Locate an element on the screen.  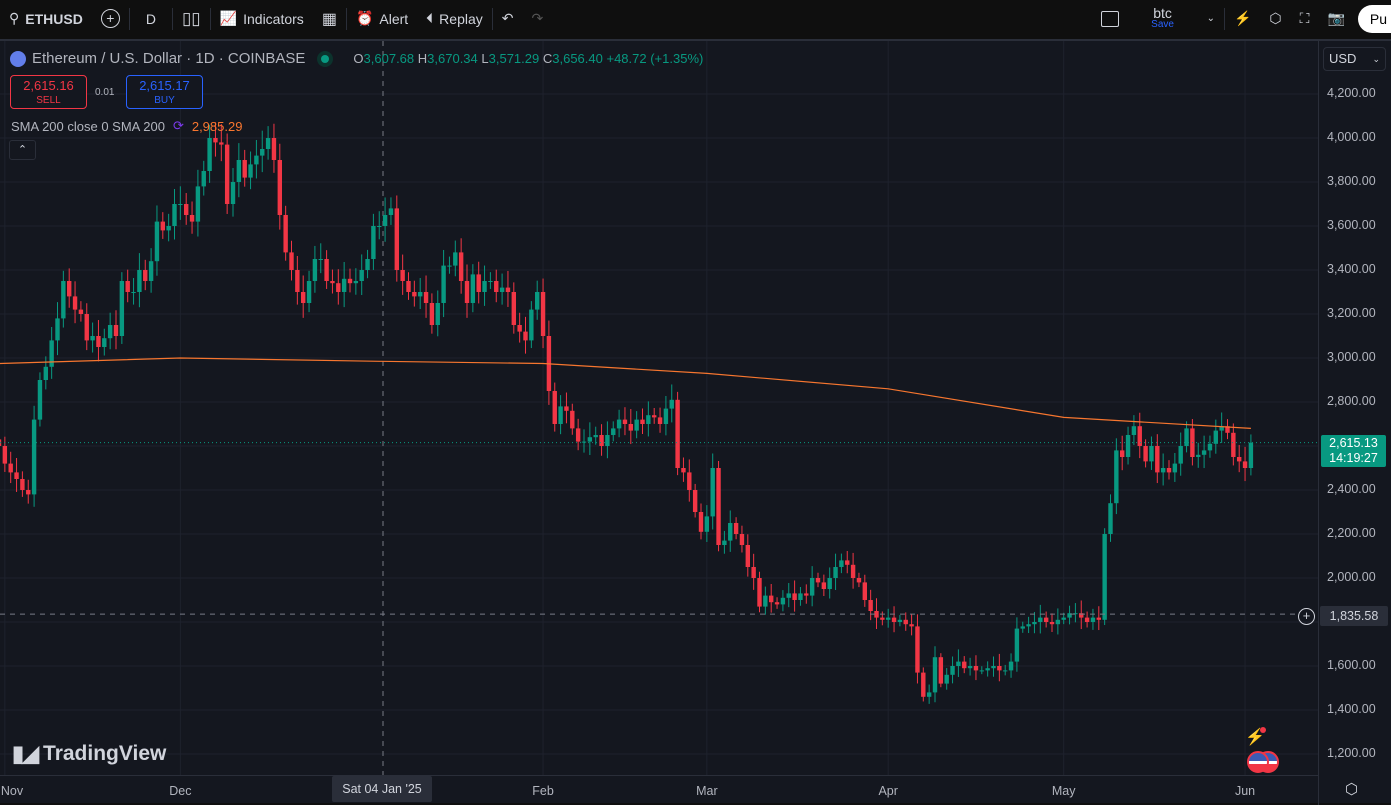
tv-logo-icon: ▮◢ is located at coordinates (25, 753).